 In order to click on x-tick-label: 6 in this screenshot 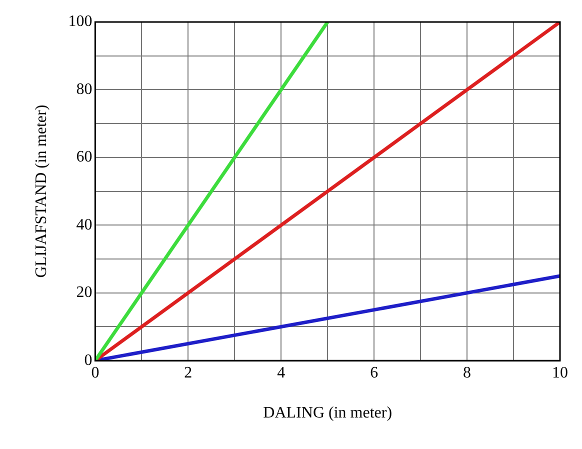, I will do `click(374, 373)`.